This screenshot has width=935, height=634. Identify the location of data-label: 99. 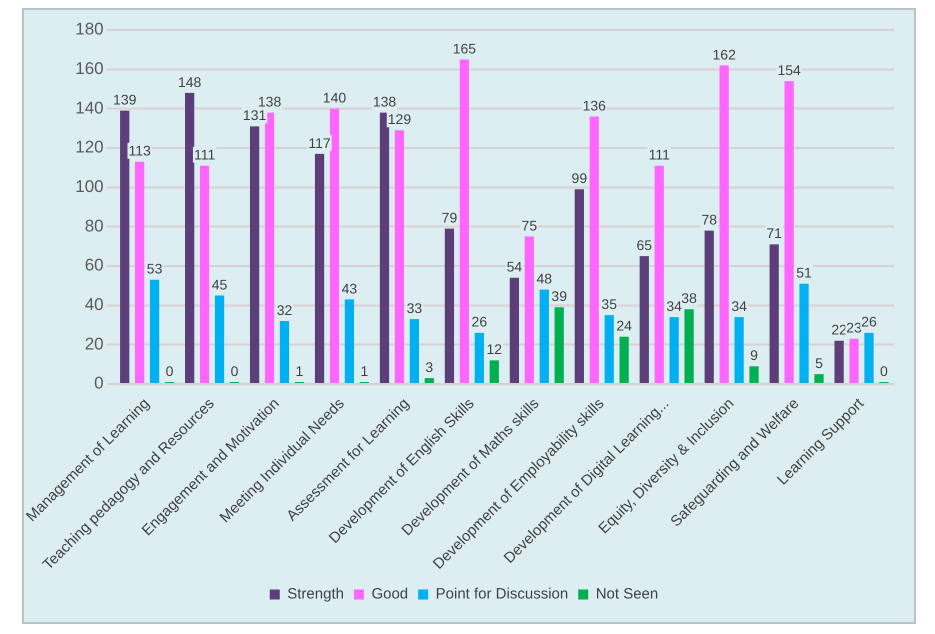
(580, 178).